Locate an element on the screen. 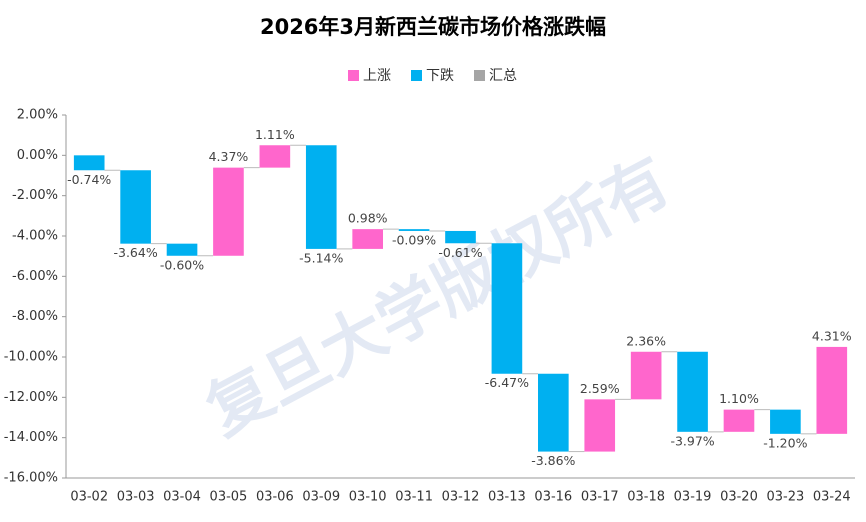  x-tick-label: 03-03 is located at coordinates (136, 497).